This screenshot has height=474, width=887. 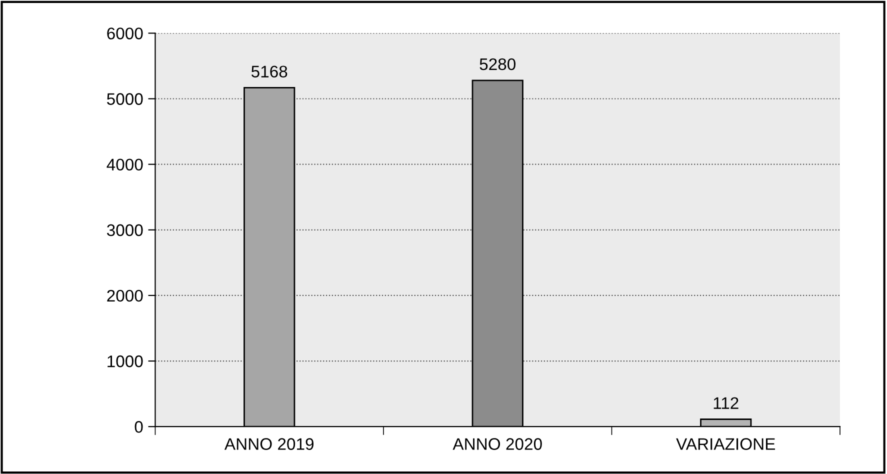 What do you see at coordinates (726, 403) in the screenshot?
I see `data-label: 112` at bounding box center [726, 403].